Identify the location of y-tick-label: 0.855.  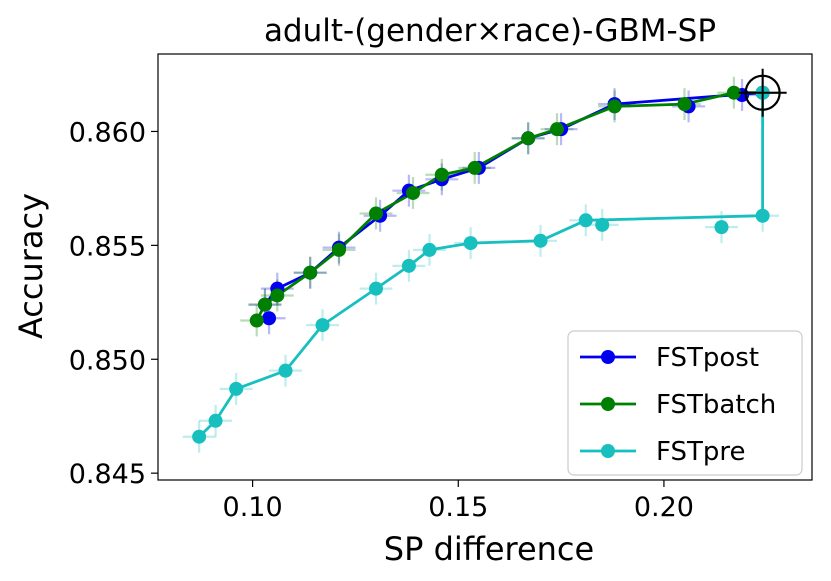
(107, 246).